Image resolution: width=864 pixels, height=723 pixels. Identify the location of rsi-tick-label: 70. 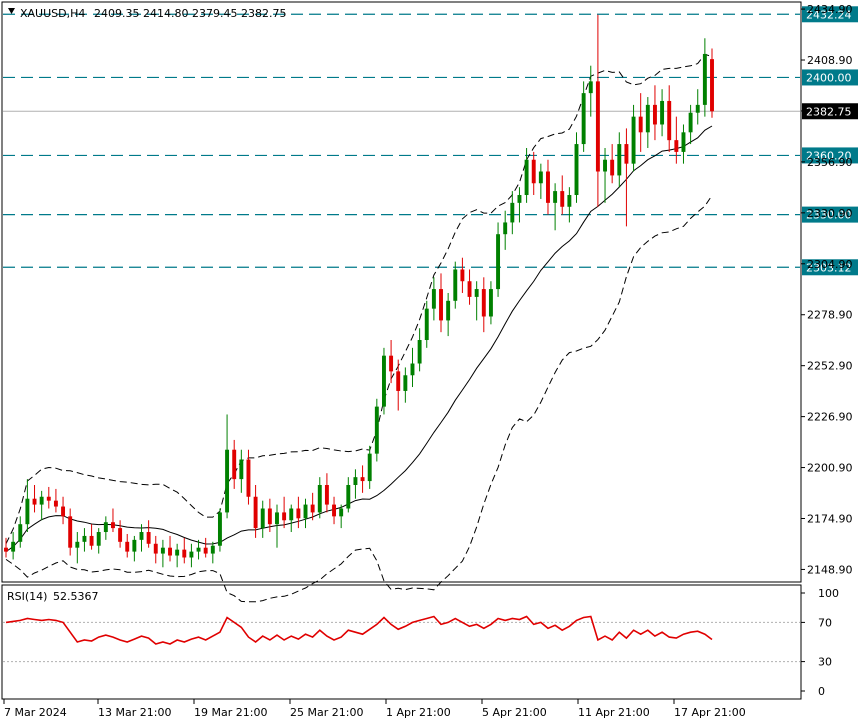
(825, 622).